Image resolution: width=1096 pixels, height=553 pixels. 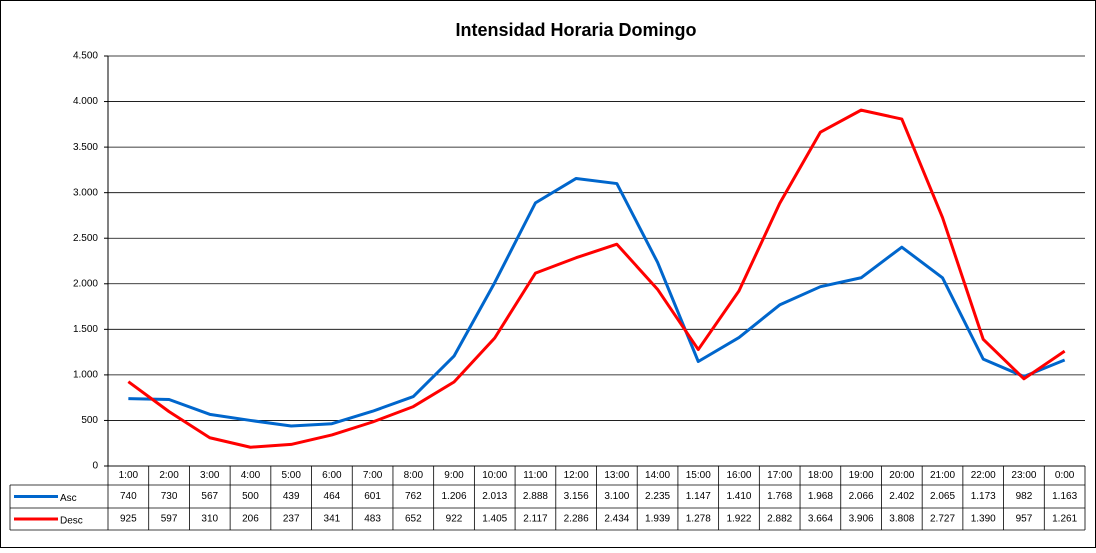 What do you see at coordinates (68, 498) in the screenshot?
I see `legend-label: Asc` at bounding box center [68, 498].